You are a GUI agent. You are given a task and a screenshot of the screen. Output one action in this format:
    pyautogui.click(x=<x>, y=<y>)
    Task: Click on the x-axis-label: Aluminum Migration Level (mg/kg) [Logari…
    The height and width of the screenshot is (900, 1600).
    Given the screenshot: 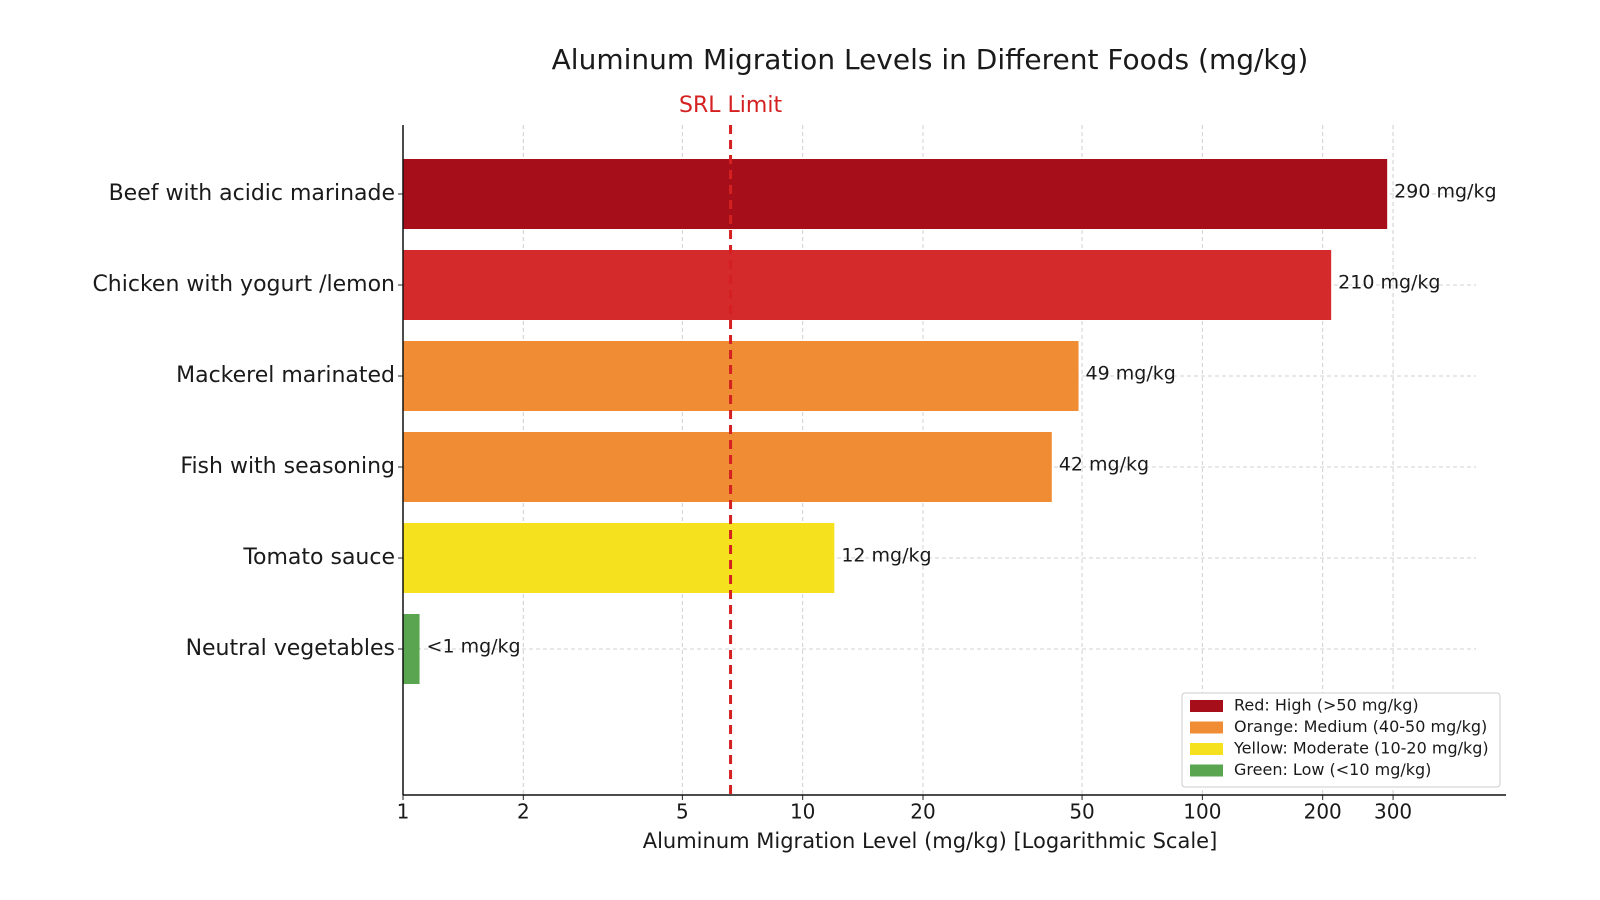 What is the action you would take?
    pyautogui.click(x=930, y=841)
    